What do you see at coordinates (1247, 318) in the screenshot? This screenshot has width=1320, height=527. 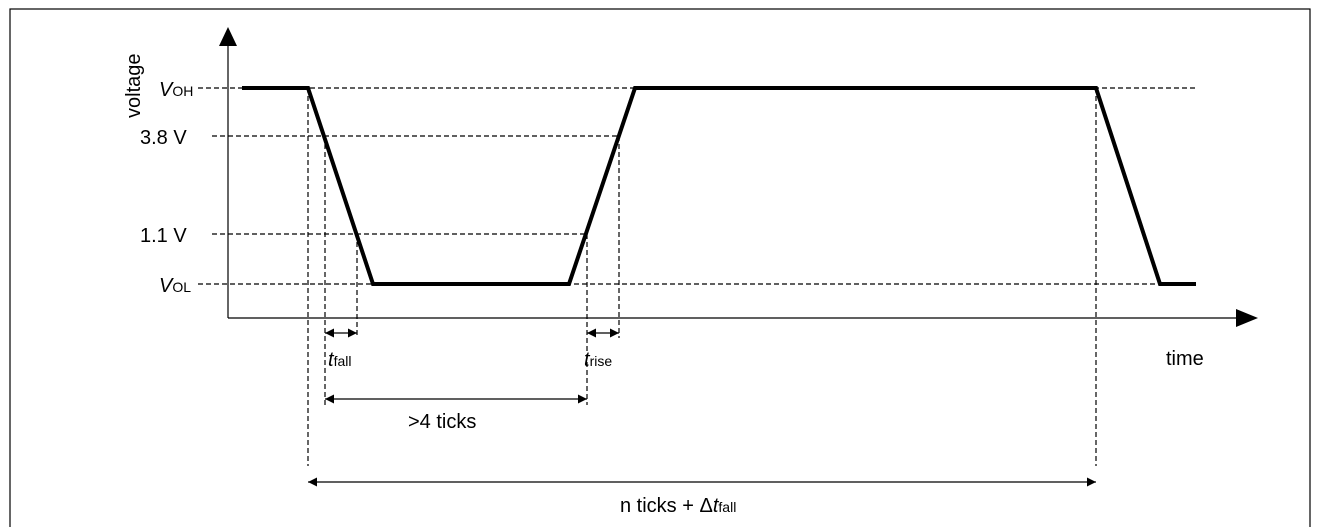 I see `x-axis-arrowhead` at bounding box center [1247, 318].